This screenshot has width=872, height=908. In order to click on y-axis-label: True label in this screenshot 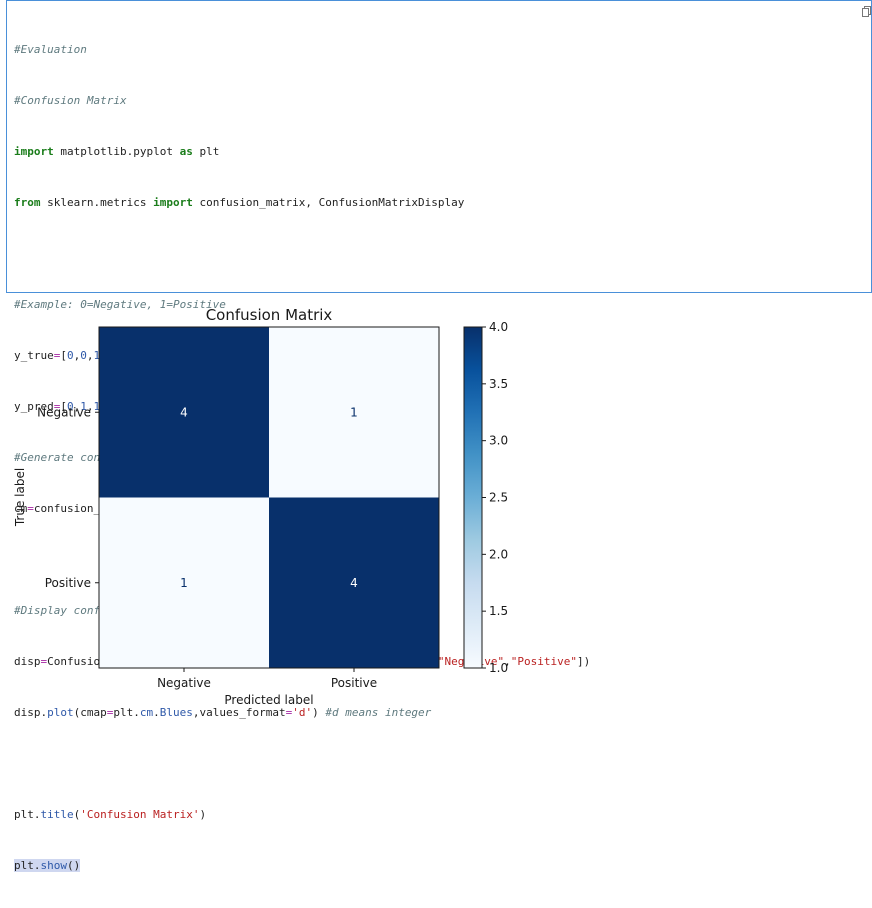, I will do `click(20, 497)`.